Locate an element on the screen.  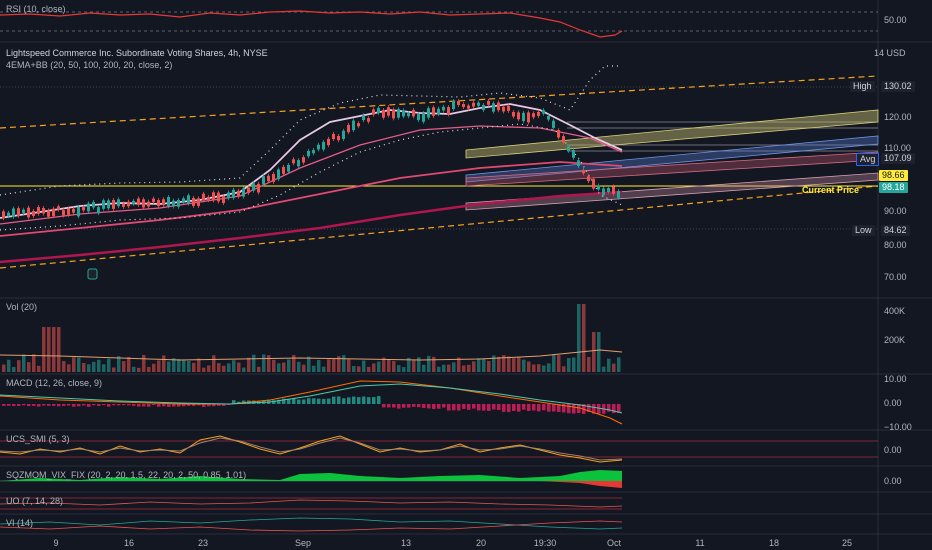
ucs-smi-label: UCS_SMI (5, 3) is located at coordinates (38, 439).